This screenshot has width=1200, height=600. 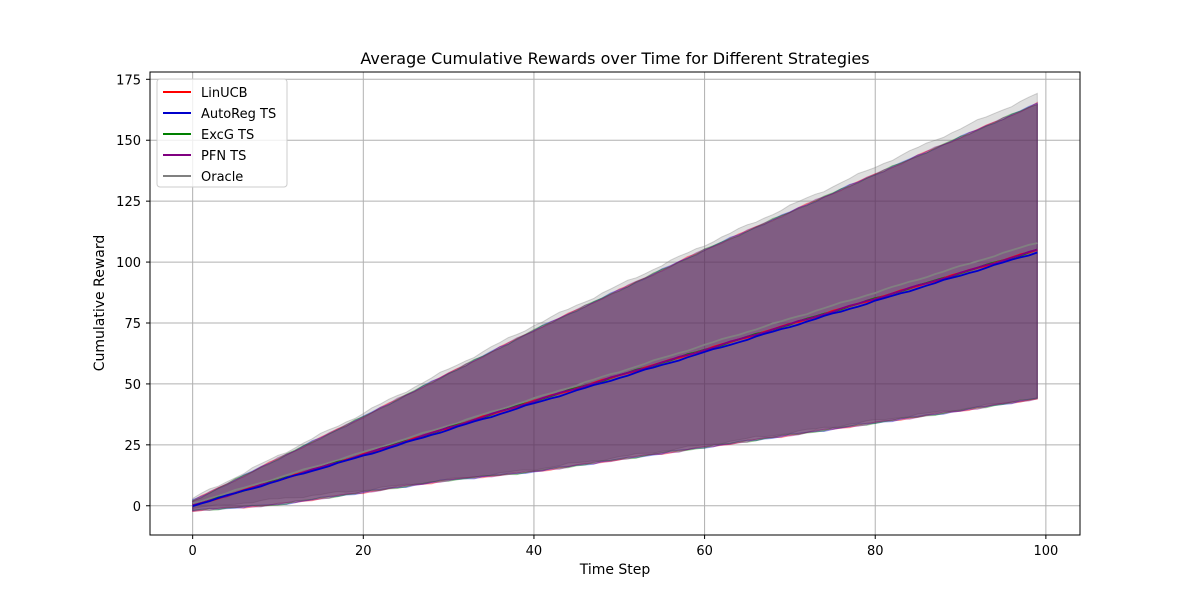 What do you see at coordinates (223, 156) in the screenshot?
I see `legend-label-pfn-ts: PFN TS` at bounding box center [223, 156].